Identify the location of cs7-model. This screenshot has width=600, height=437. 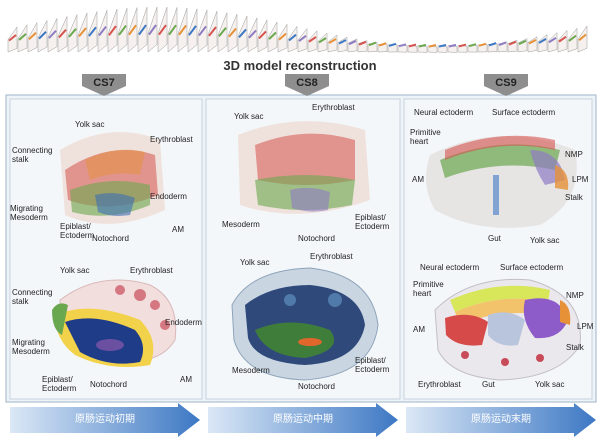
(114, 323).